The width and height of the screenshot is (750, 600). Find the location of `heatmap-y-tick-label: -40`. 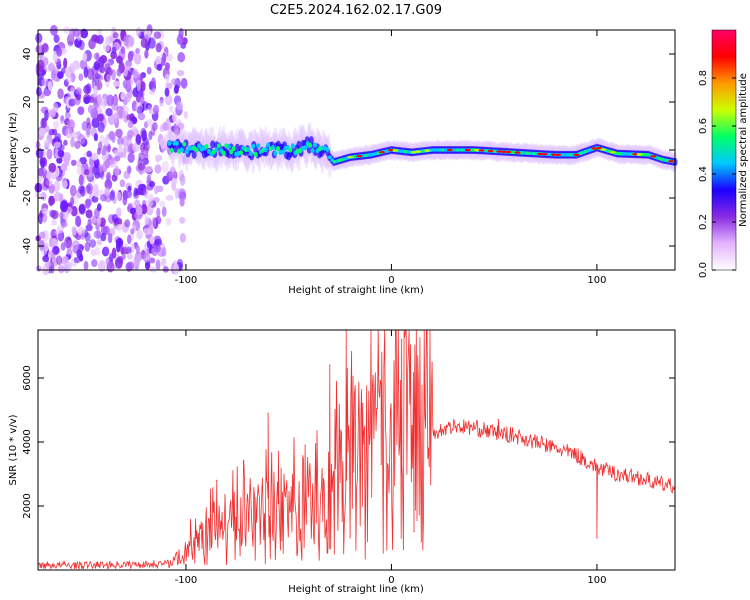

heatmap-y-tick-label: -40 is located at coordinates (27, 246).